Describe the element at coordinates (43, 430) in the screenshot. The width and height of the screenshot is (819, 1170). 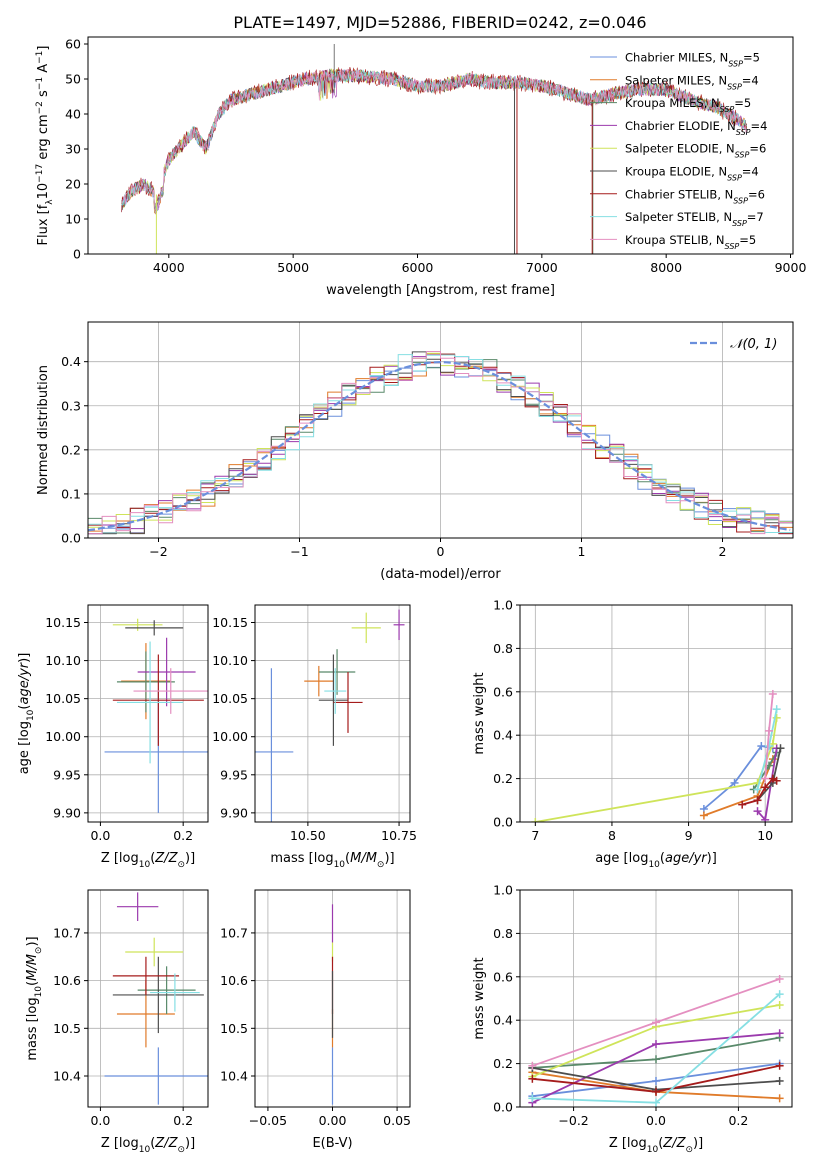
I see `y-axis-label: Normed distribution` at that location.